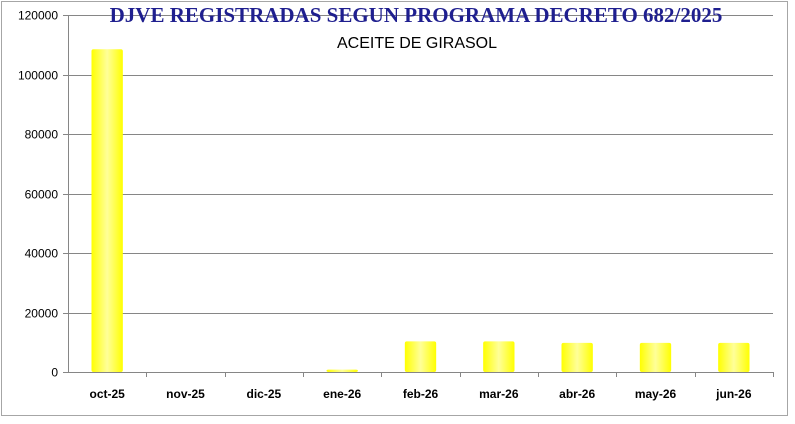 The image size is (795, 424). What do you see at coordinates (656, 394) in the screenshot?
I see `x-tick-label-may-26: may-26` at bounding box center [656, 394].